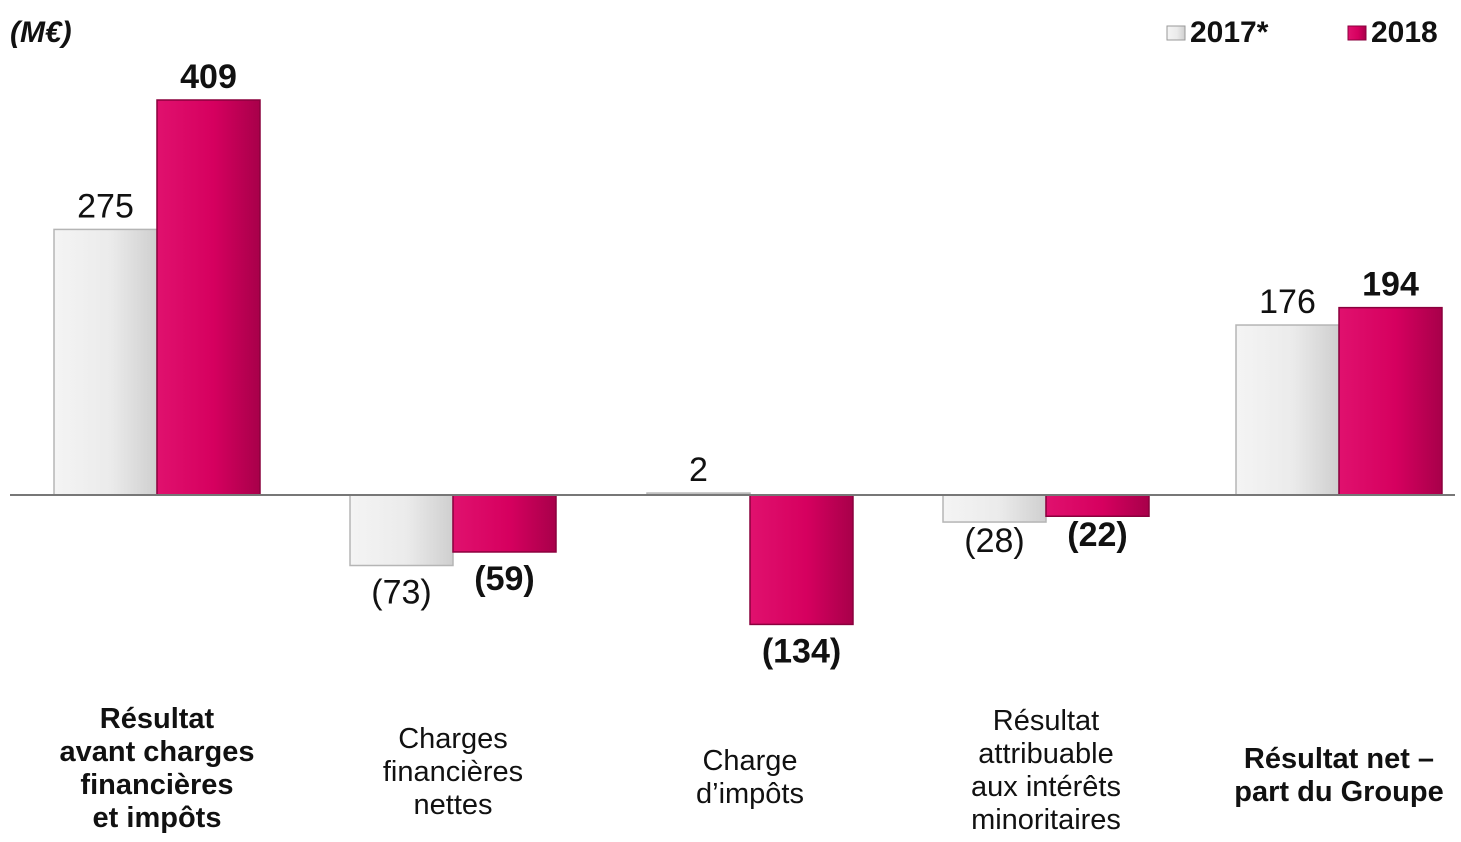 This screenshot has height=842, width=1461. Describe the element at coordinates (1045, 754) in the screenshot. I see `category-label-3-line-1: attribuable` at that location.